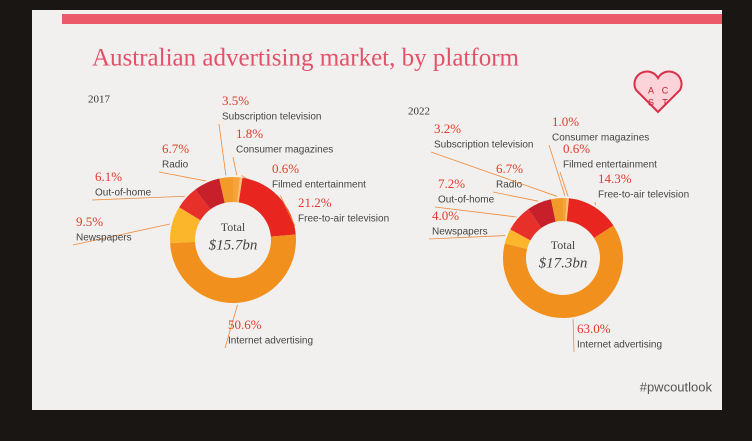 This screenshot has height=441, width=752. Describe the element at coordinates (235, 100) in the screenshot. I see `value-label: 3.5%` at that location.